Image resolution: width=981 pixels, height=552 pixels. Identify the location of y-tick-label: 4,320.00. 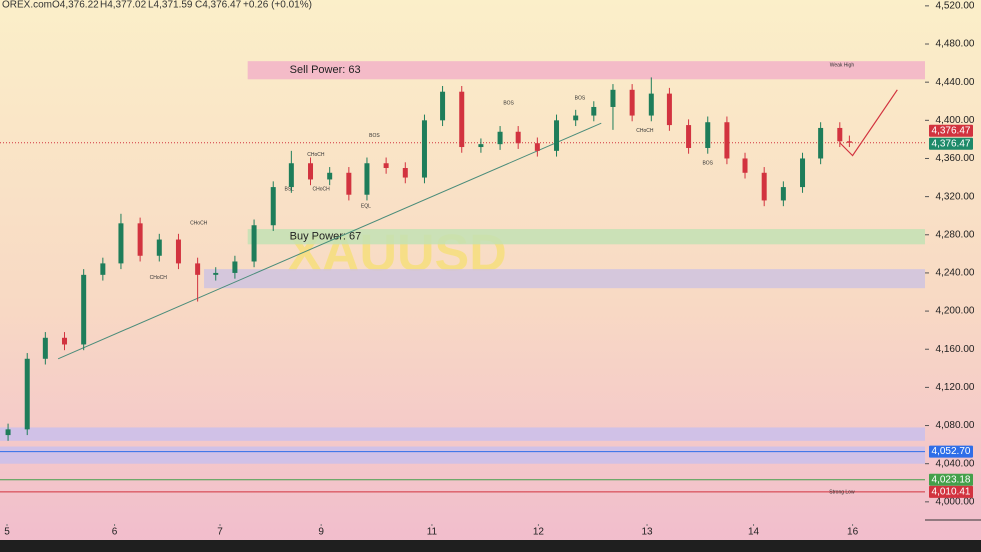
(955, 196).